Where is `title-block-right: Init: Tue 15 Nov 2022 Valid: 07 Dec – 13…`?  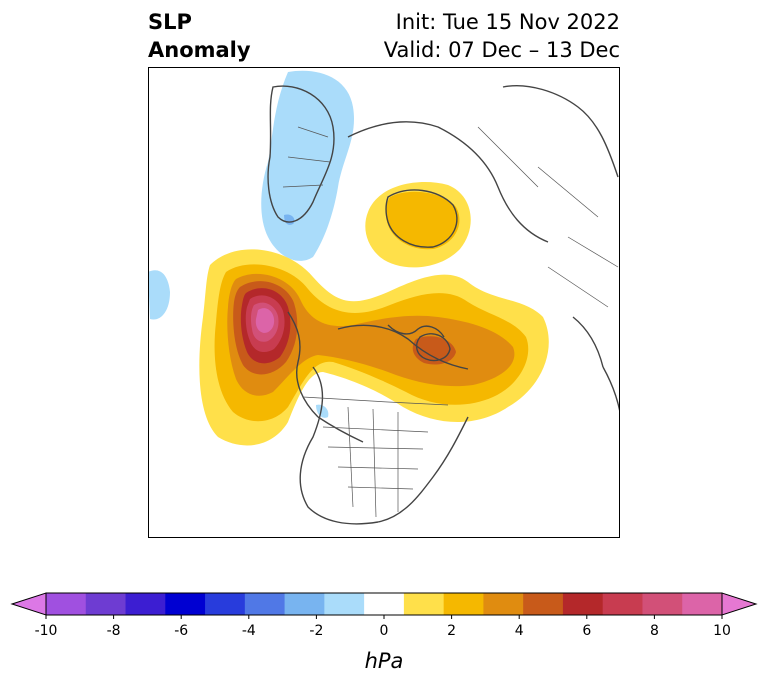 title-block-right: Init: Tue 15 Nov 2022 Valid: 07 Dec – 13… is located at coordinates (502, 36).